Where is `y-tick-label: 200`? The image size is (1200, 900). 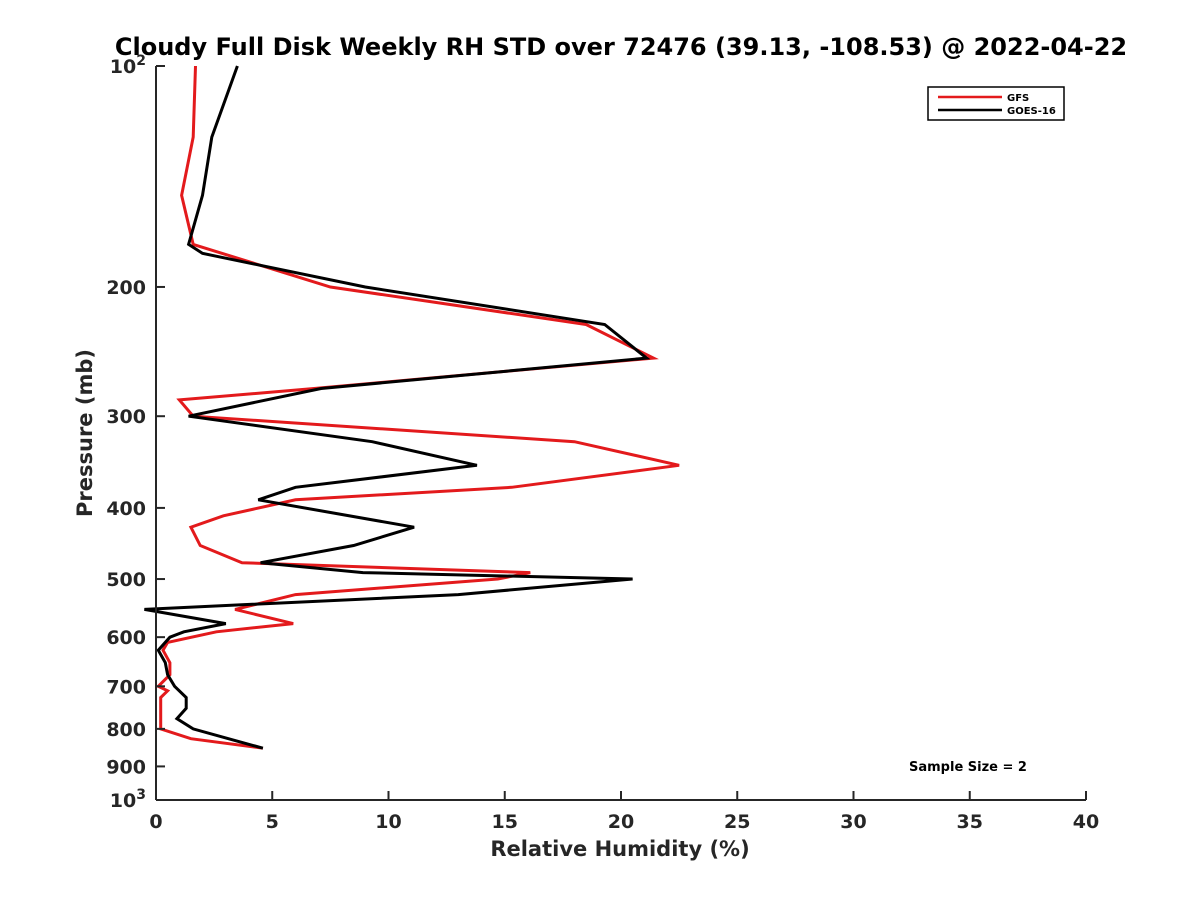 y-tick-label: 200 is located at coordinates (126, 288).